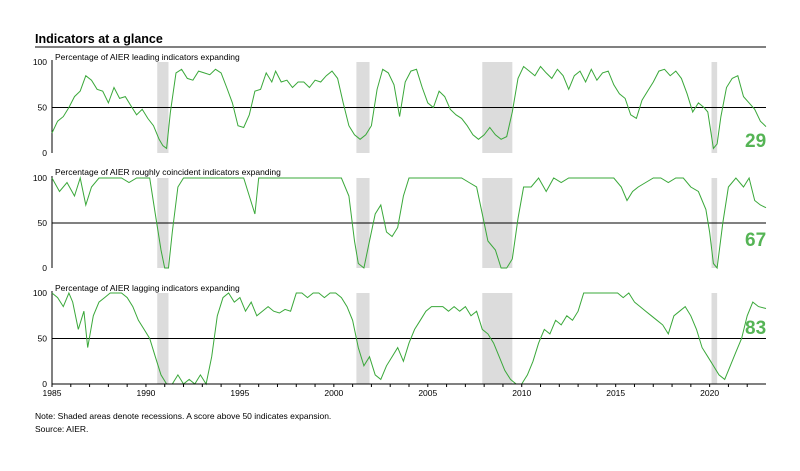  What do you see at coordinates (333, 393) in the screenshot?
I see `x-tick-label: 2000` at bounding box center [333, 393].